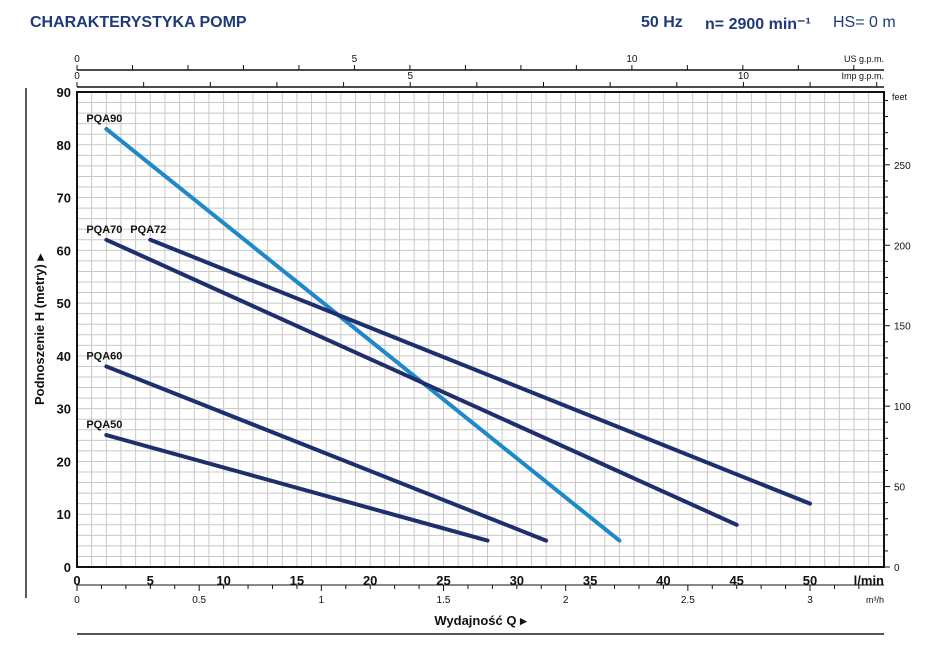 This screenshot has height=656, width=929. Describe the element at coordinates (199, 600) in the screenshot. I see `m3h-tick-label: 0.5` at that location.